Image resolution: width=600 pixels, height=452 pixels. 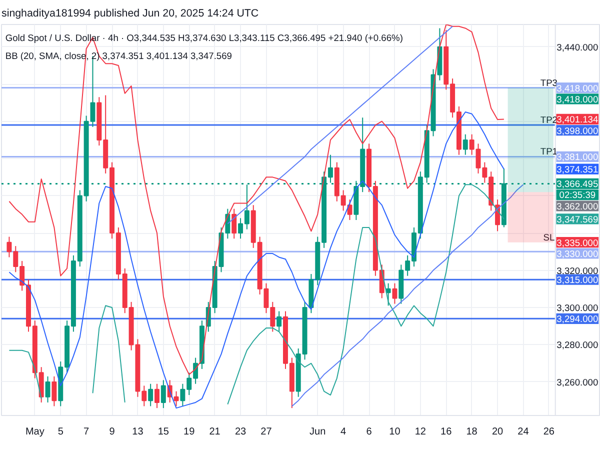 What do you see at coordinates (549, 151) in the screenshot?
I see `annotation: TP1` at bounding box center [549, 151].